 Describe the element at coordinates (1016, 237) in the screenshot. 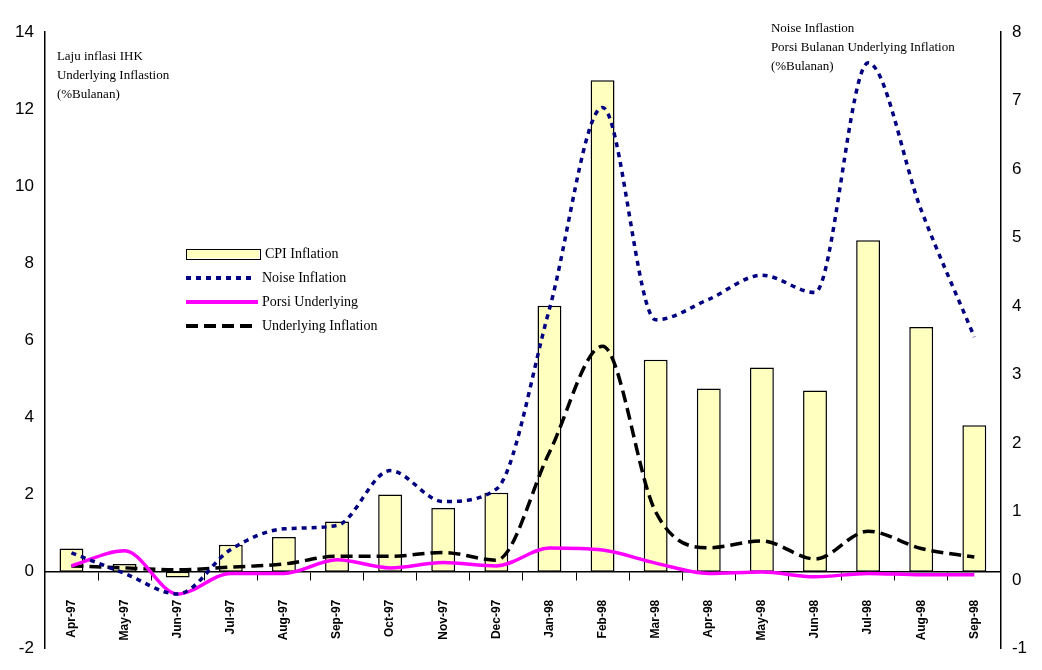

I see `y2-tick-label: 5` at that location.